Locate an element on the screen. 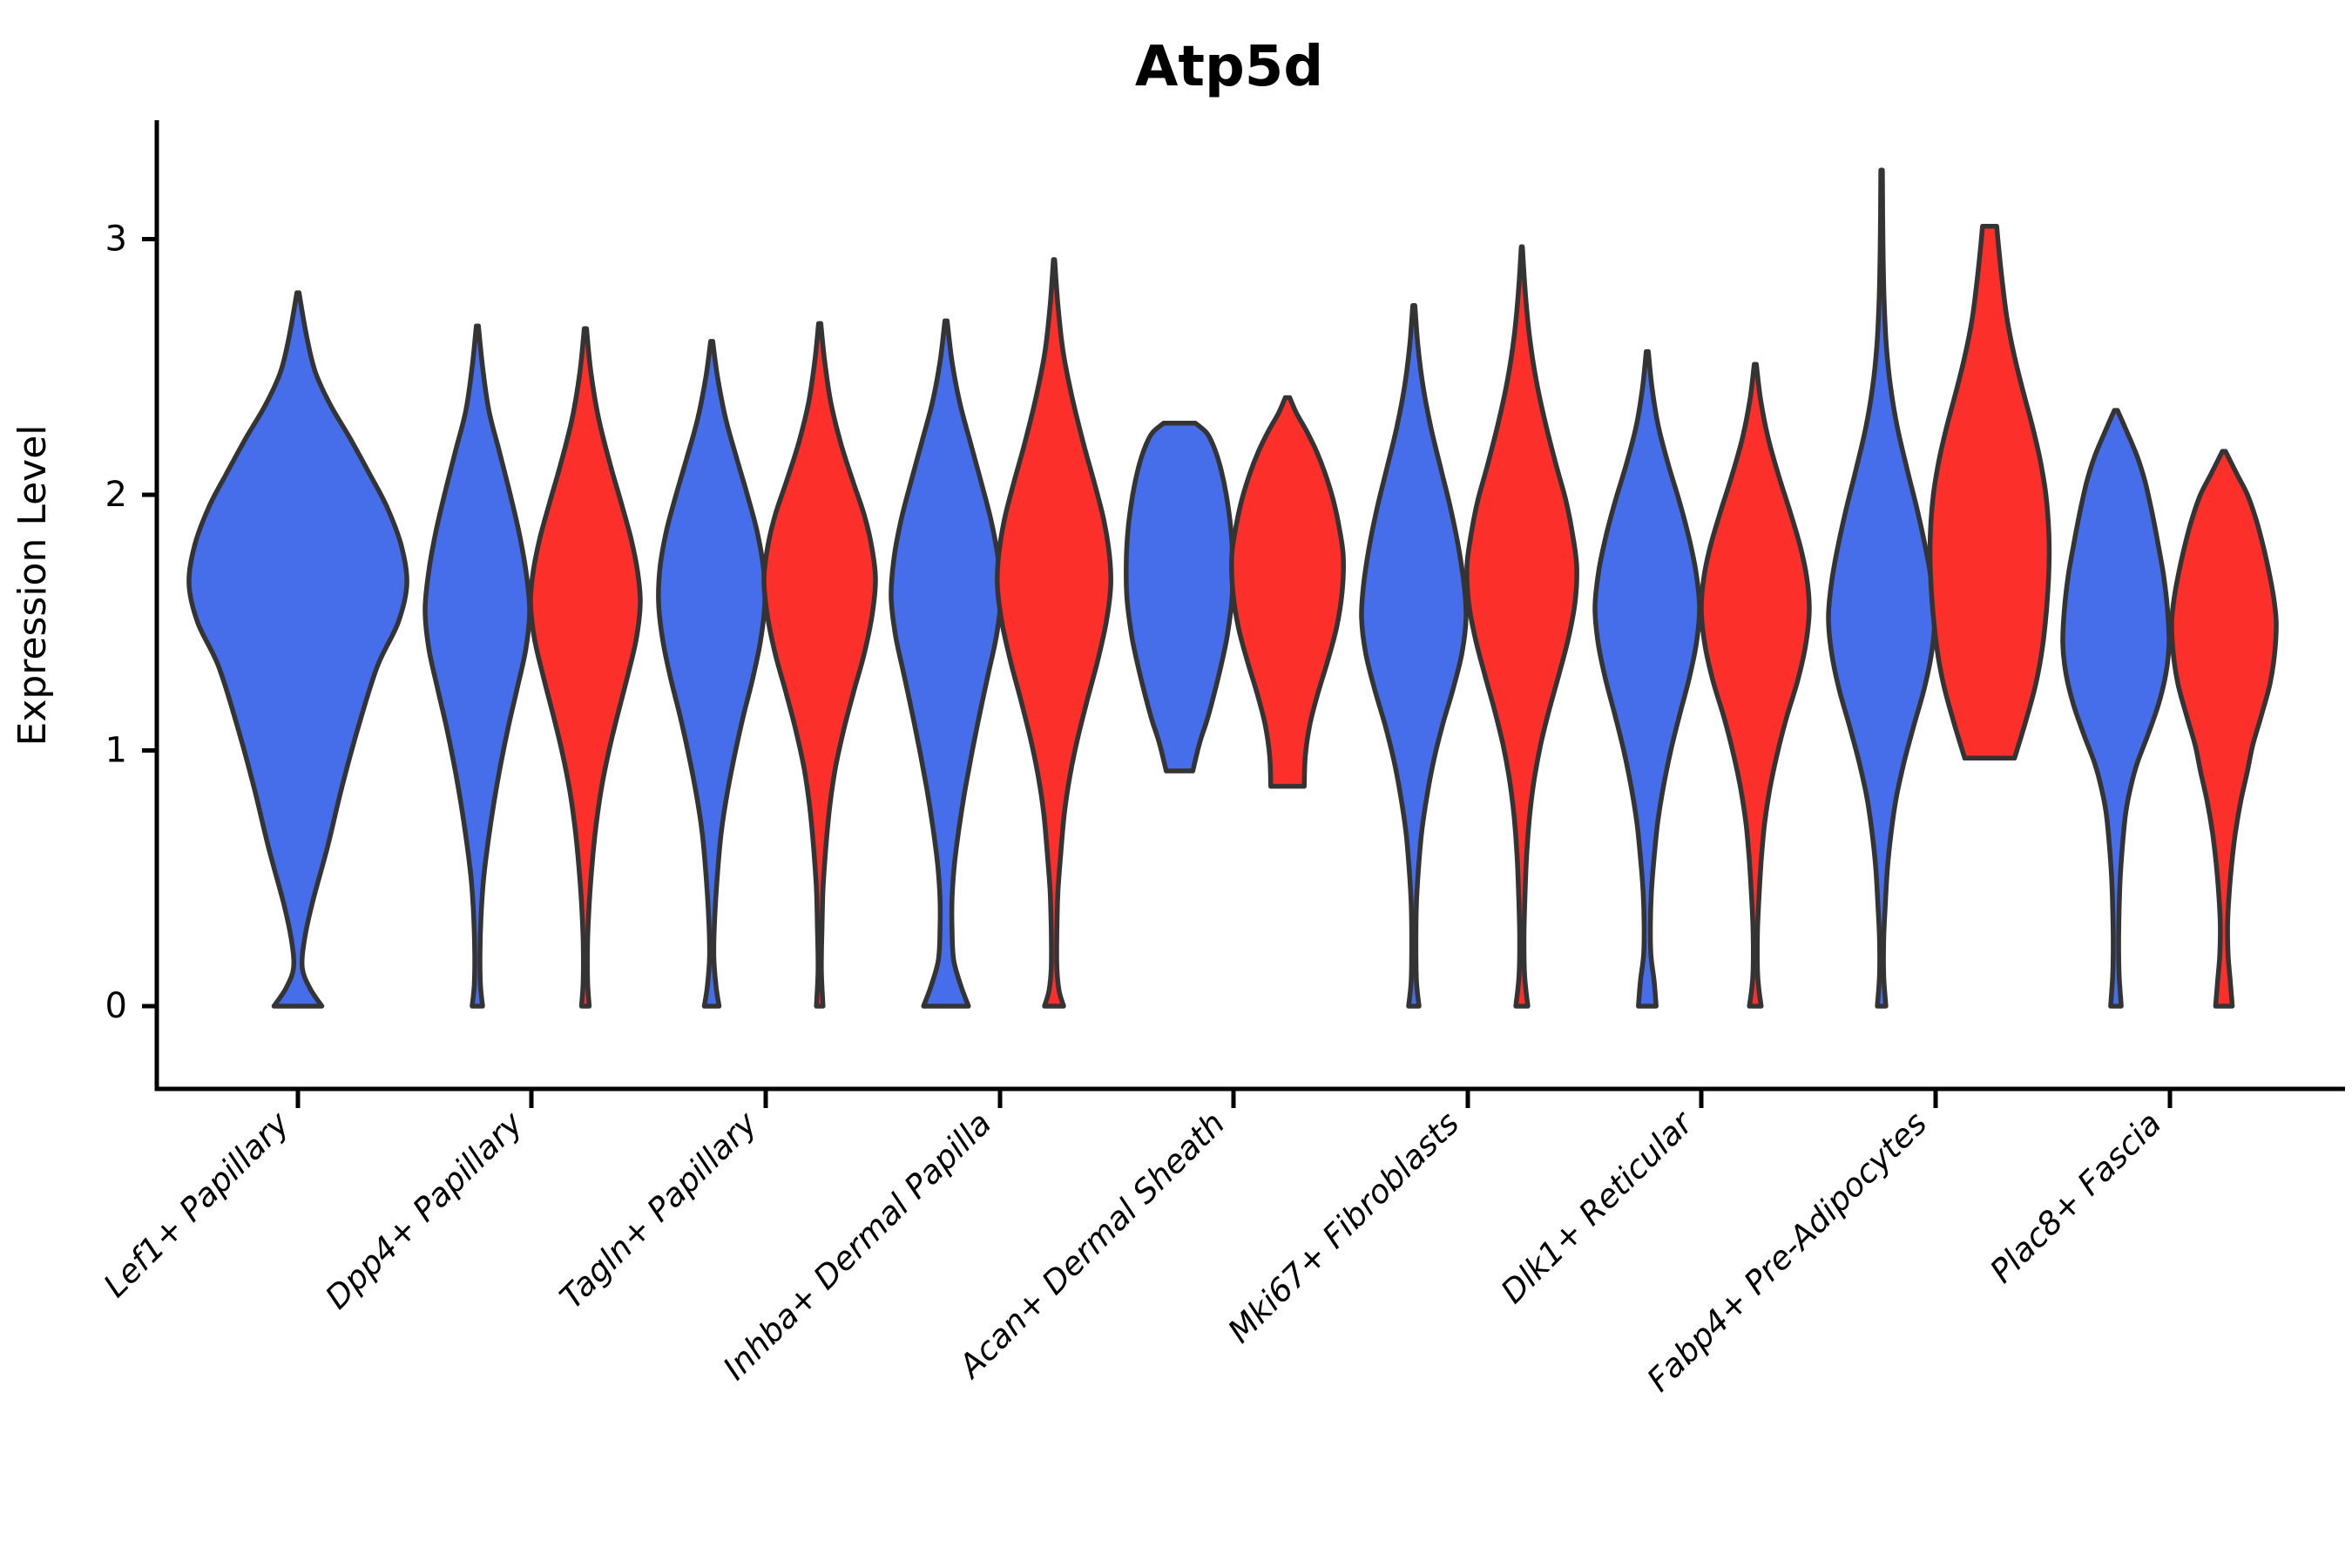  y-tick-label: 1 is located at coordinates (116, 751).